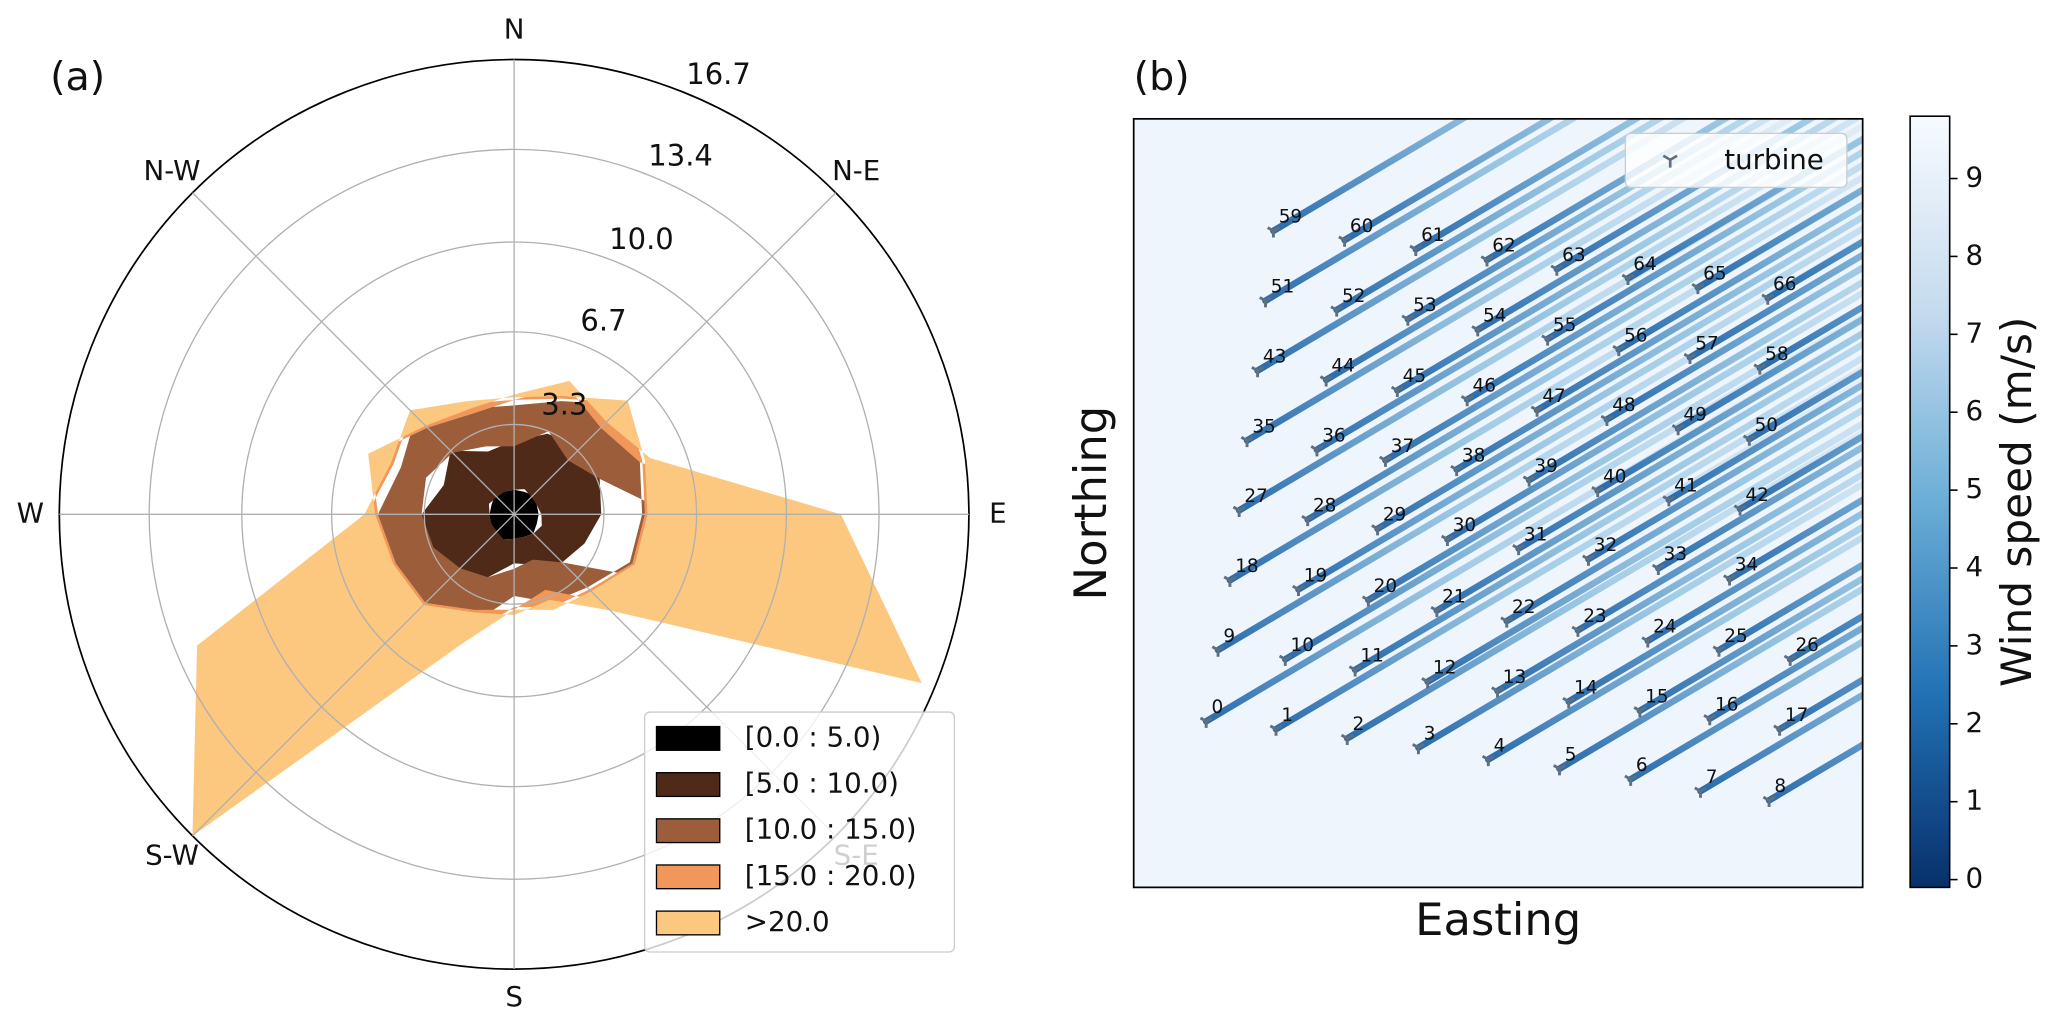 This screenshot has height=1026, width=2067. Describe the element at coordinates (1664, 627) in the screenshot. I see `turbine-label: 24` at that location.